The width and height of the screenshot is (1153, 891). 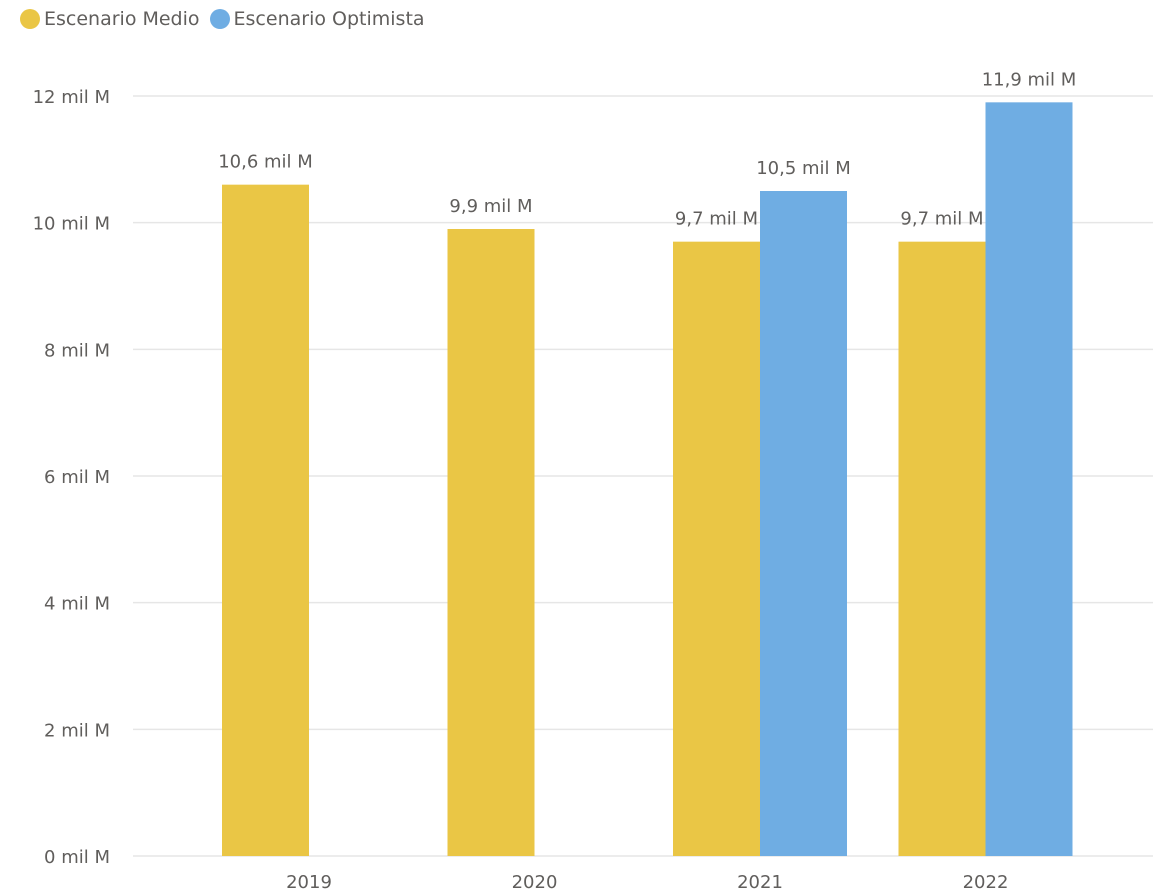 I want to click on data-label: 10,5 mil M, so click(x=803, y=168).